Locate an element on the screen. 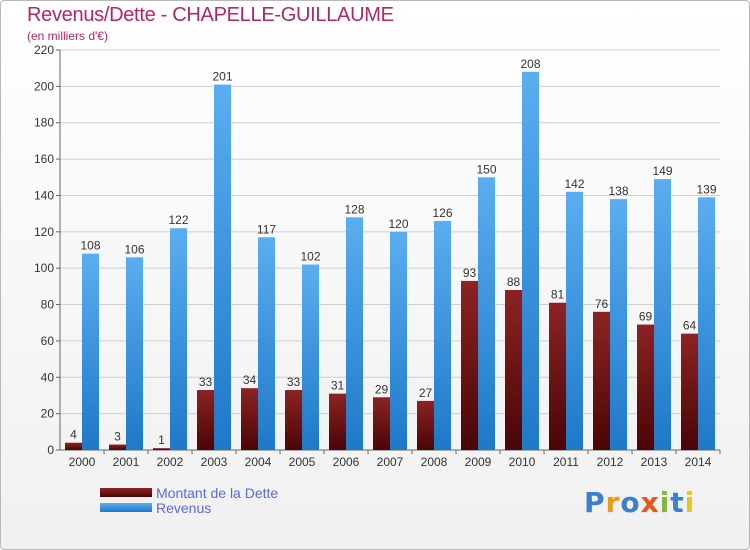 This screenshot has height=550, width=750. data-label-debt-2013: 69 is located at coordinates (646, 317).